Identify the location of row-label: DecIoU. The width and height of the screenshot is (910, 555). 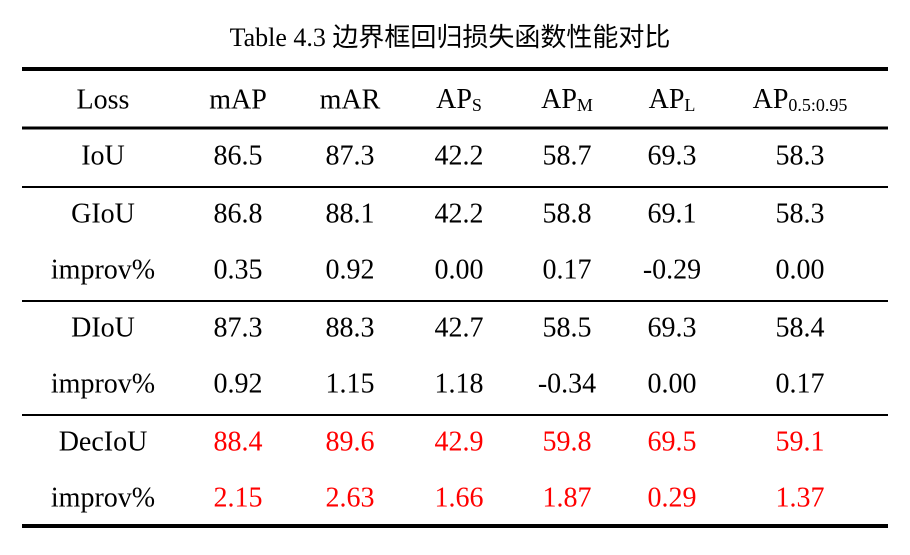
(103, 441).